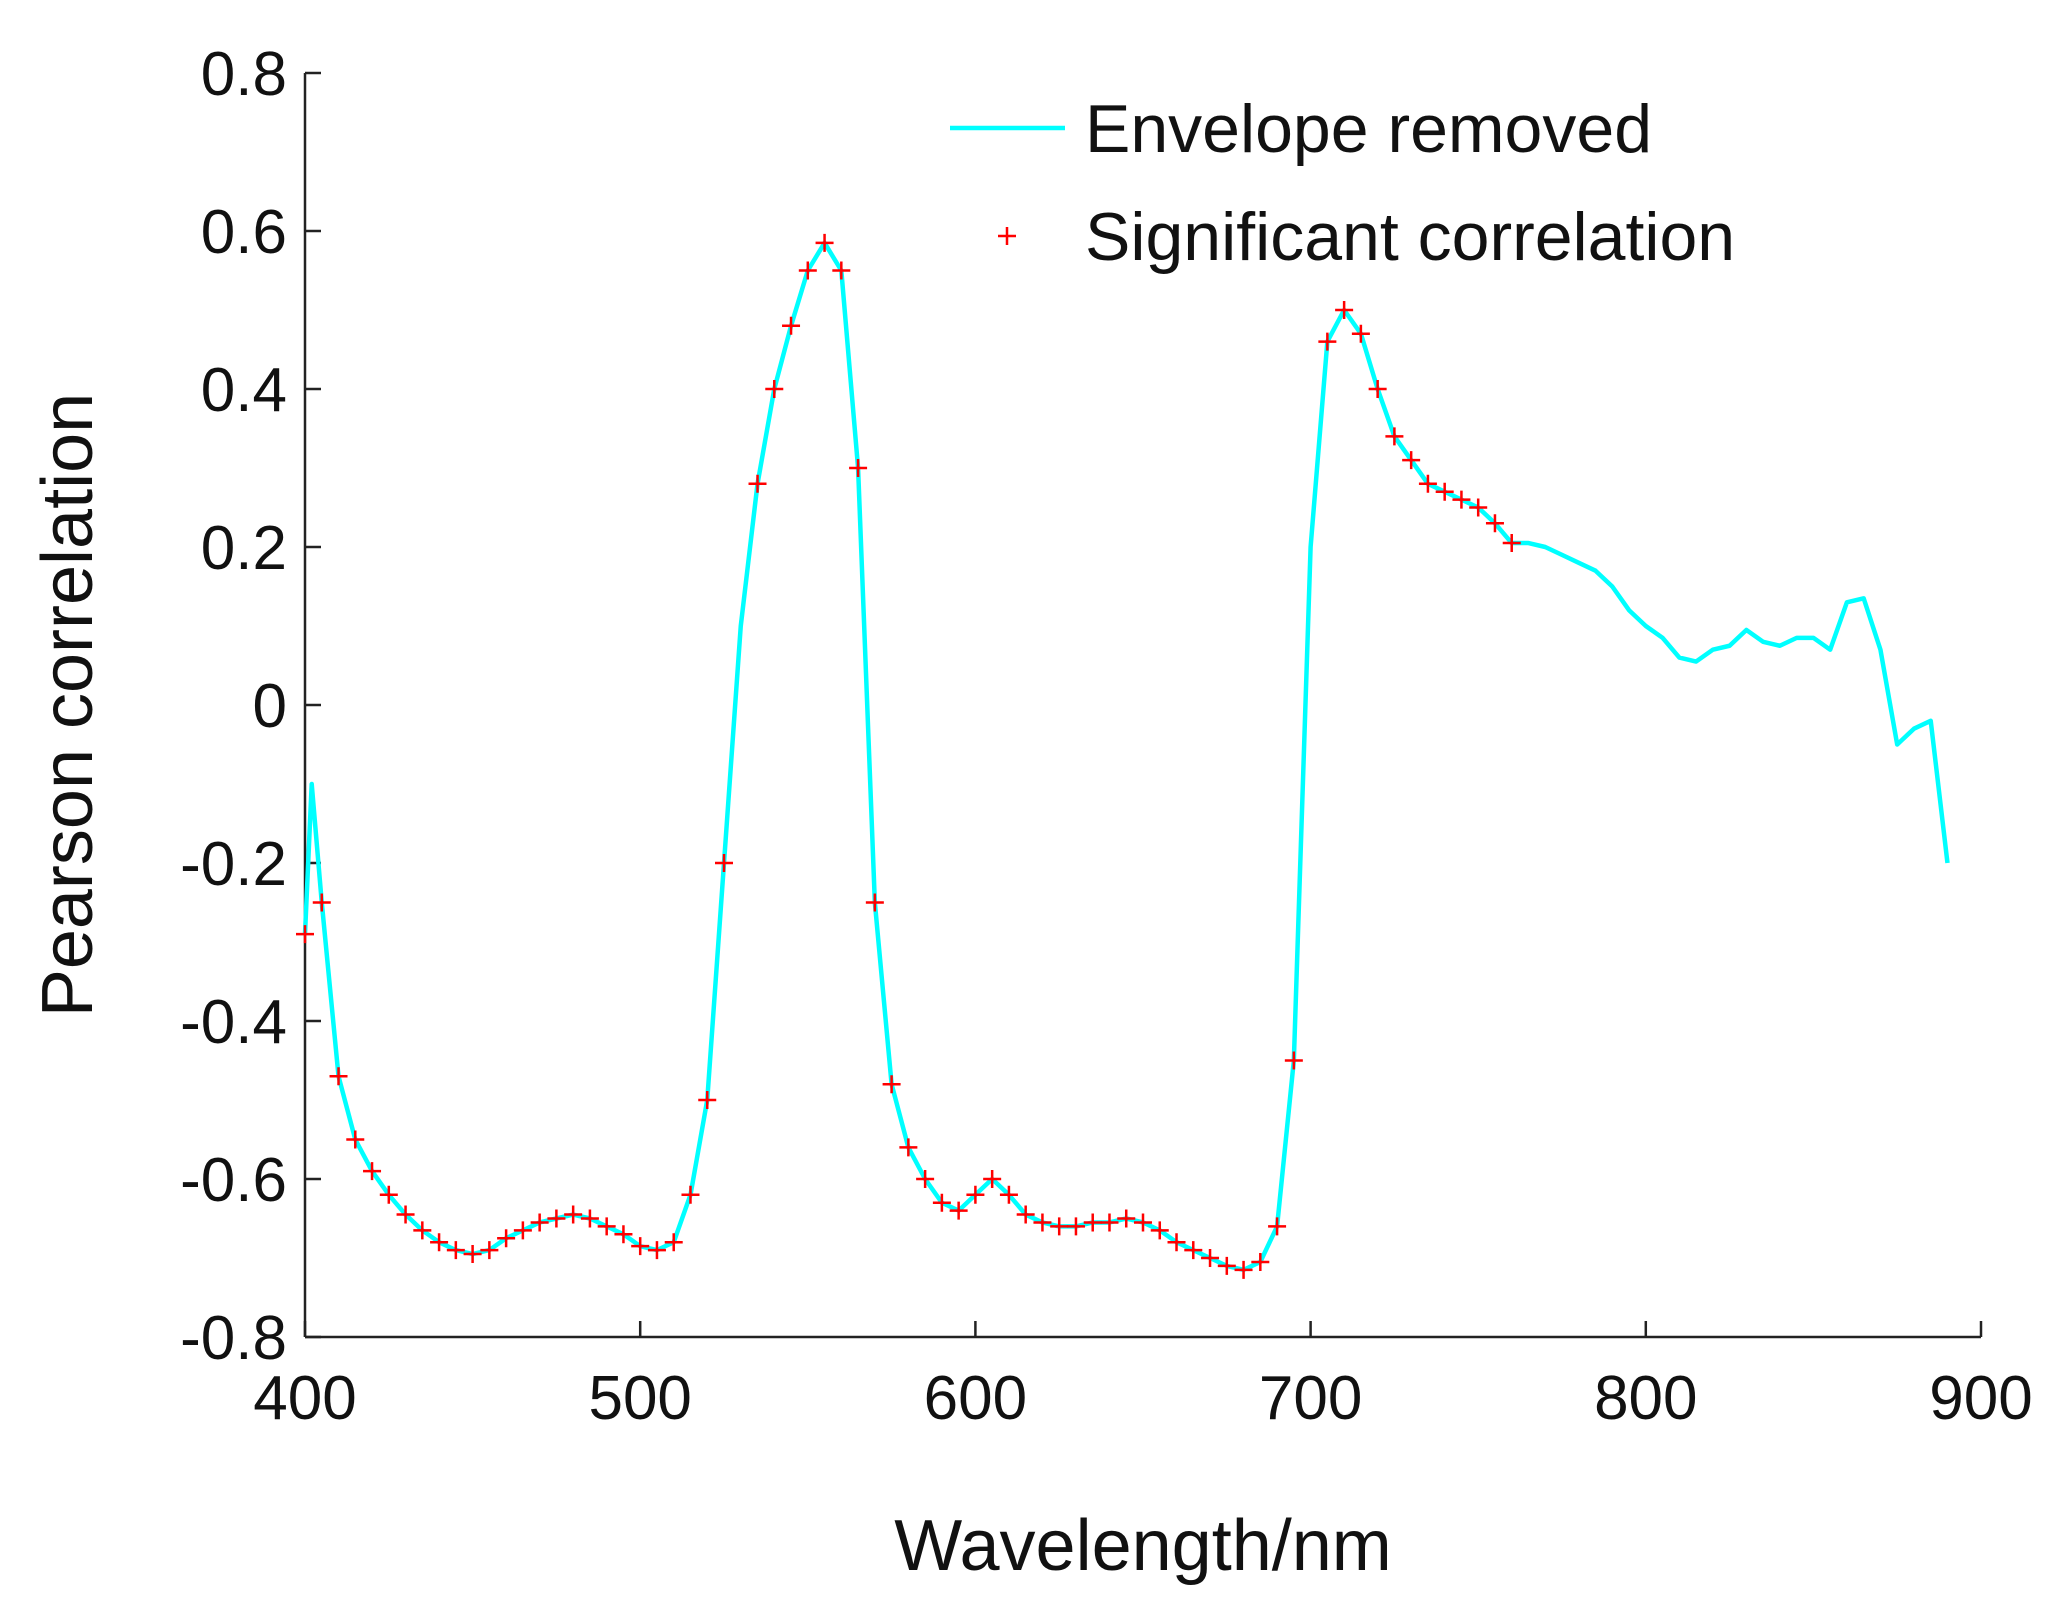  What do you see at coordinates (233, 1022) in the screenshot?
I see `y-tick-label: -0.4` at bounding box center [233, 1022].